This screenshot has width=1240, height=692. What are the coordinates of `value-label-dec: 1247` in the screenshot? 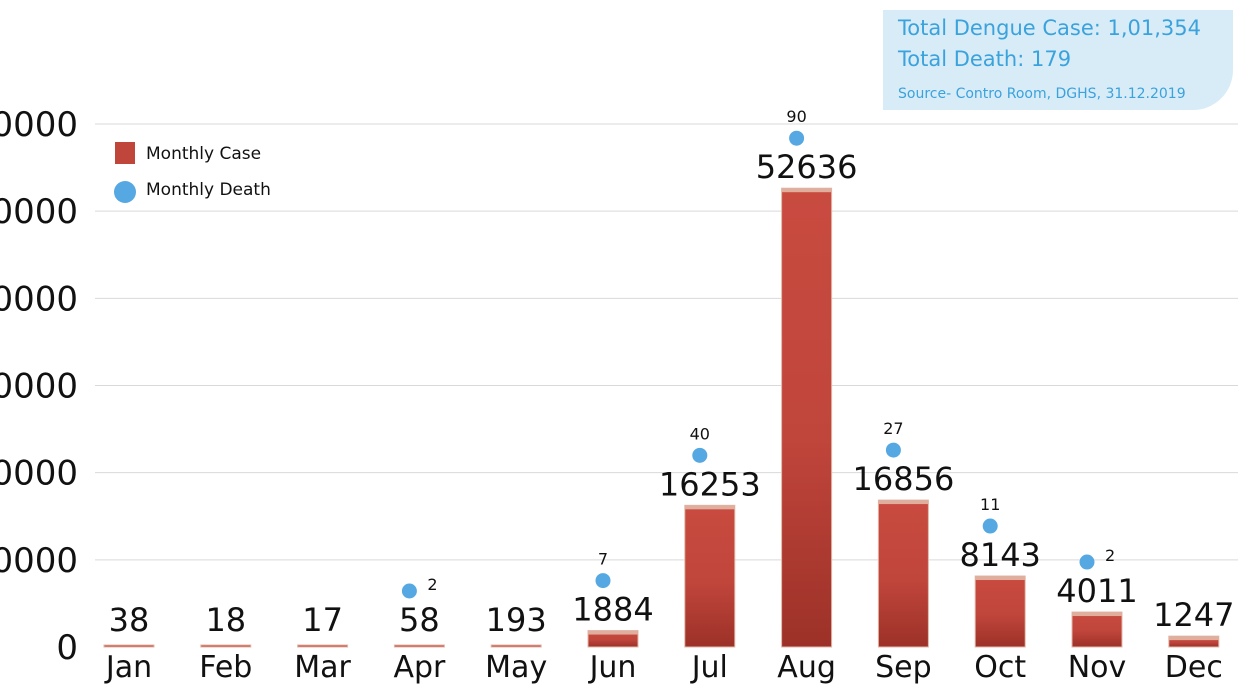 It's located at (1193, 615).